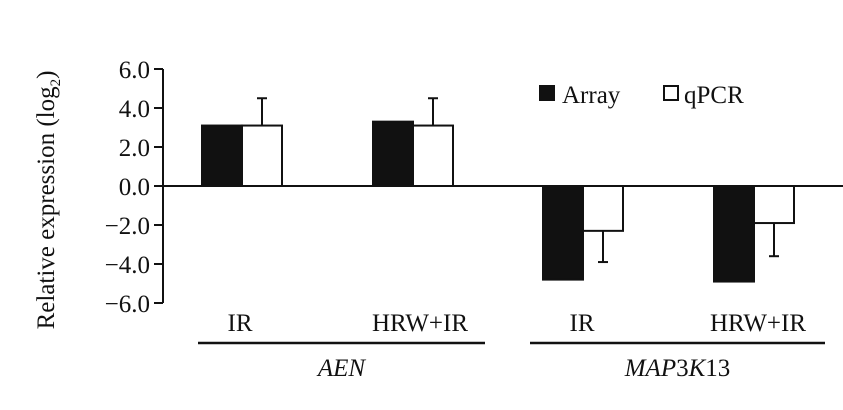 This screenshot has height=410, width=843. I want to click on group-label-part: 3, so click(682, 368).